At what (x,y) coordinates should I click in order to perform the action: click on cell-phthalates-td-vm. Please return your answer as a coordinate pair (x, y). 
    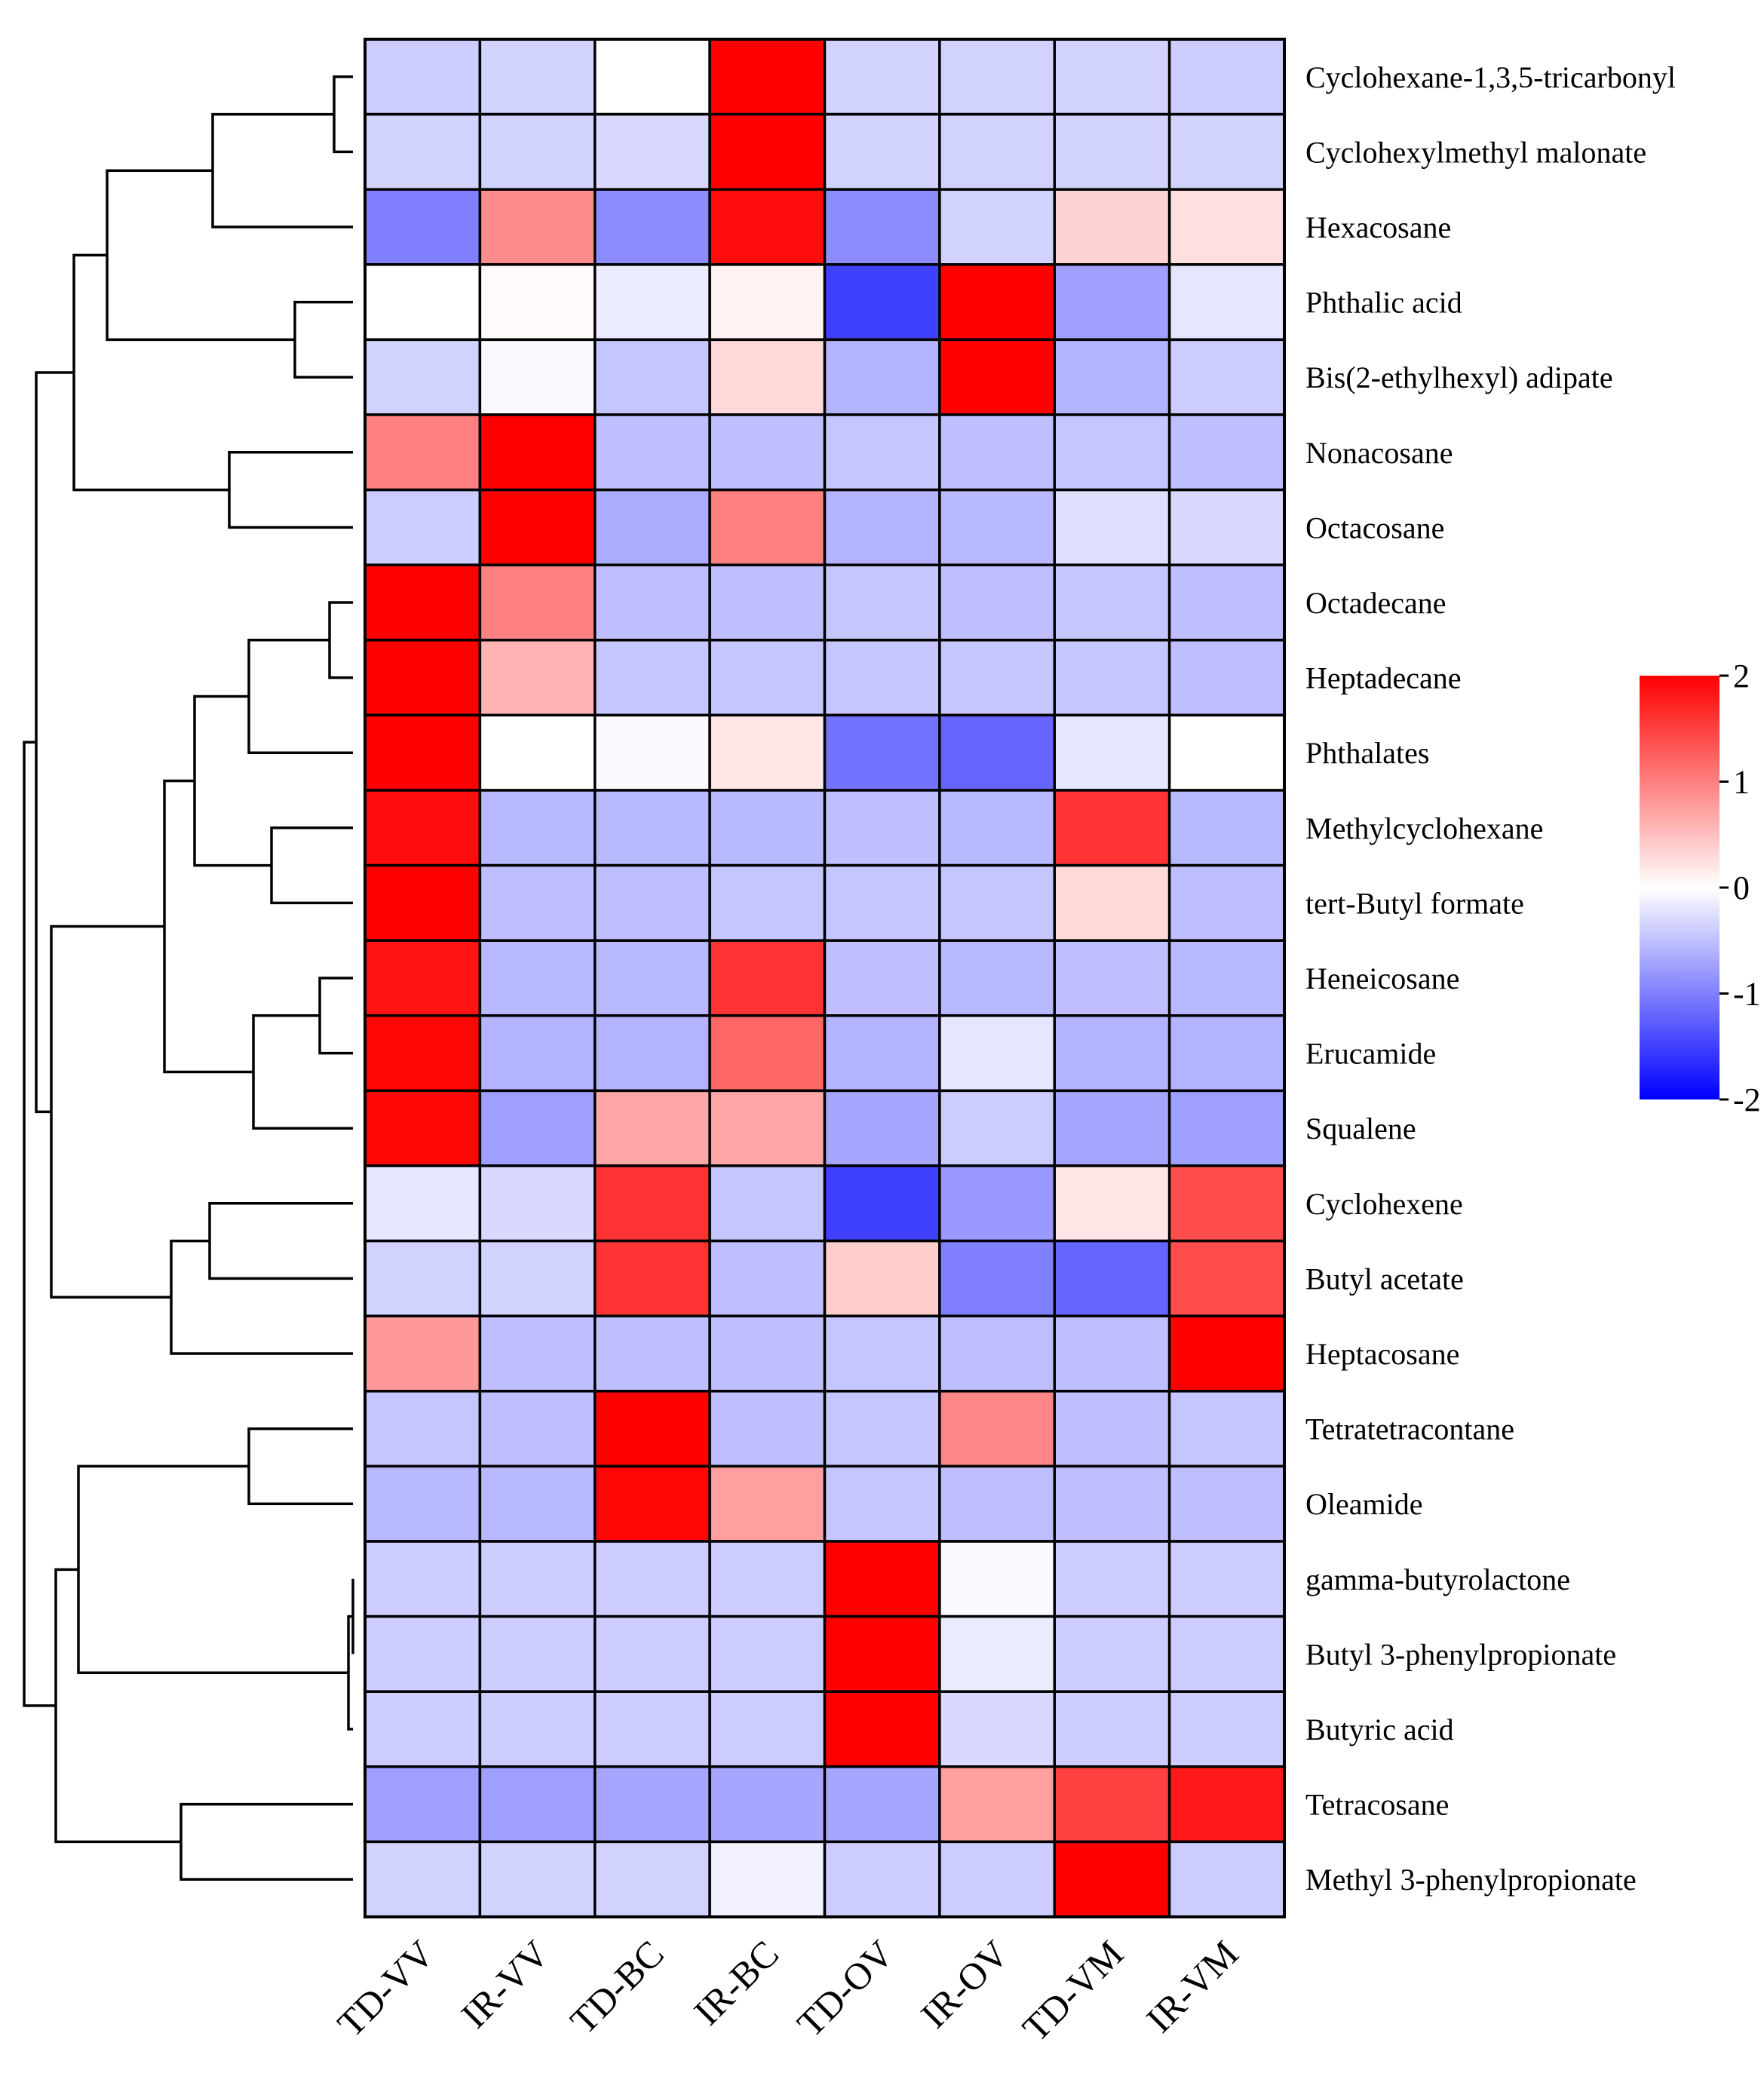
    Looking at the image, I should click on (1112, 752).